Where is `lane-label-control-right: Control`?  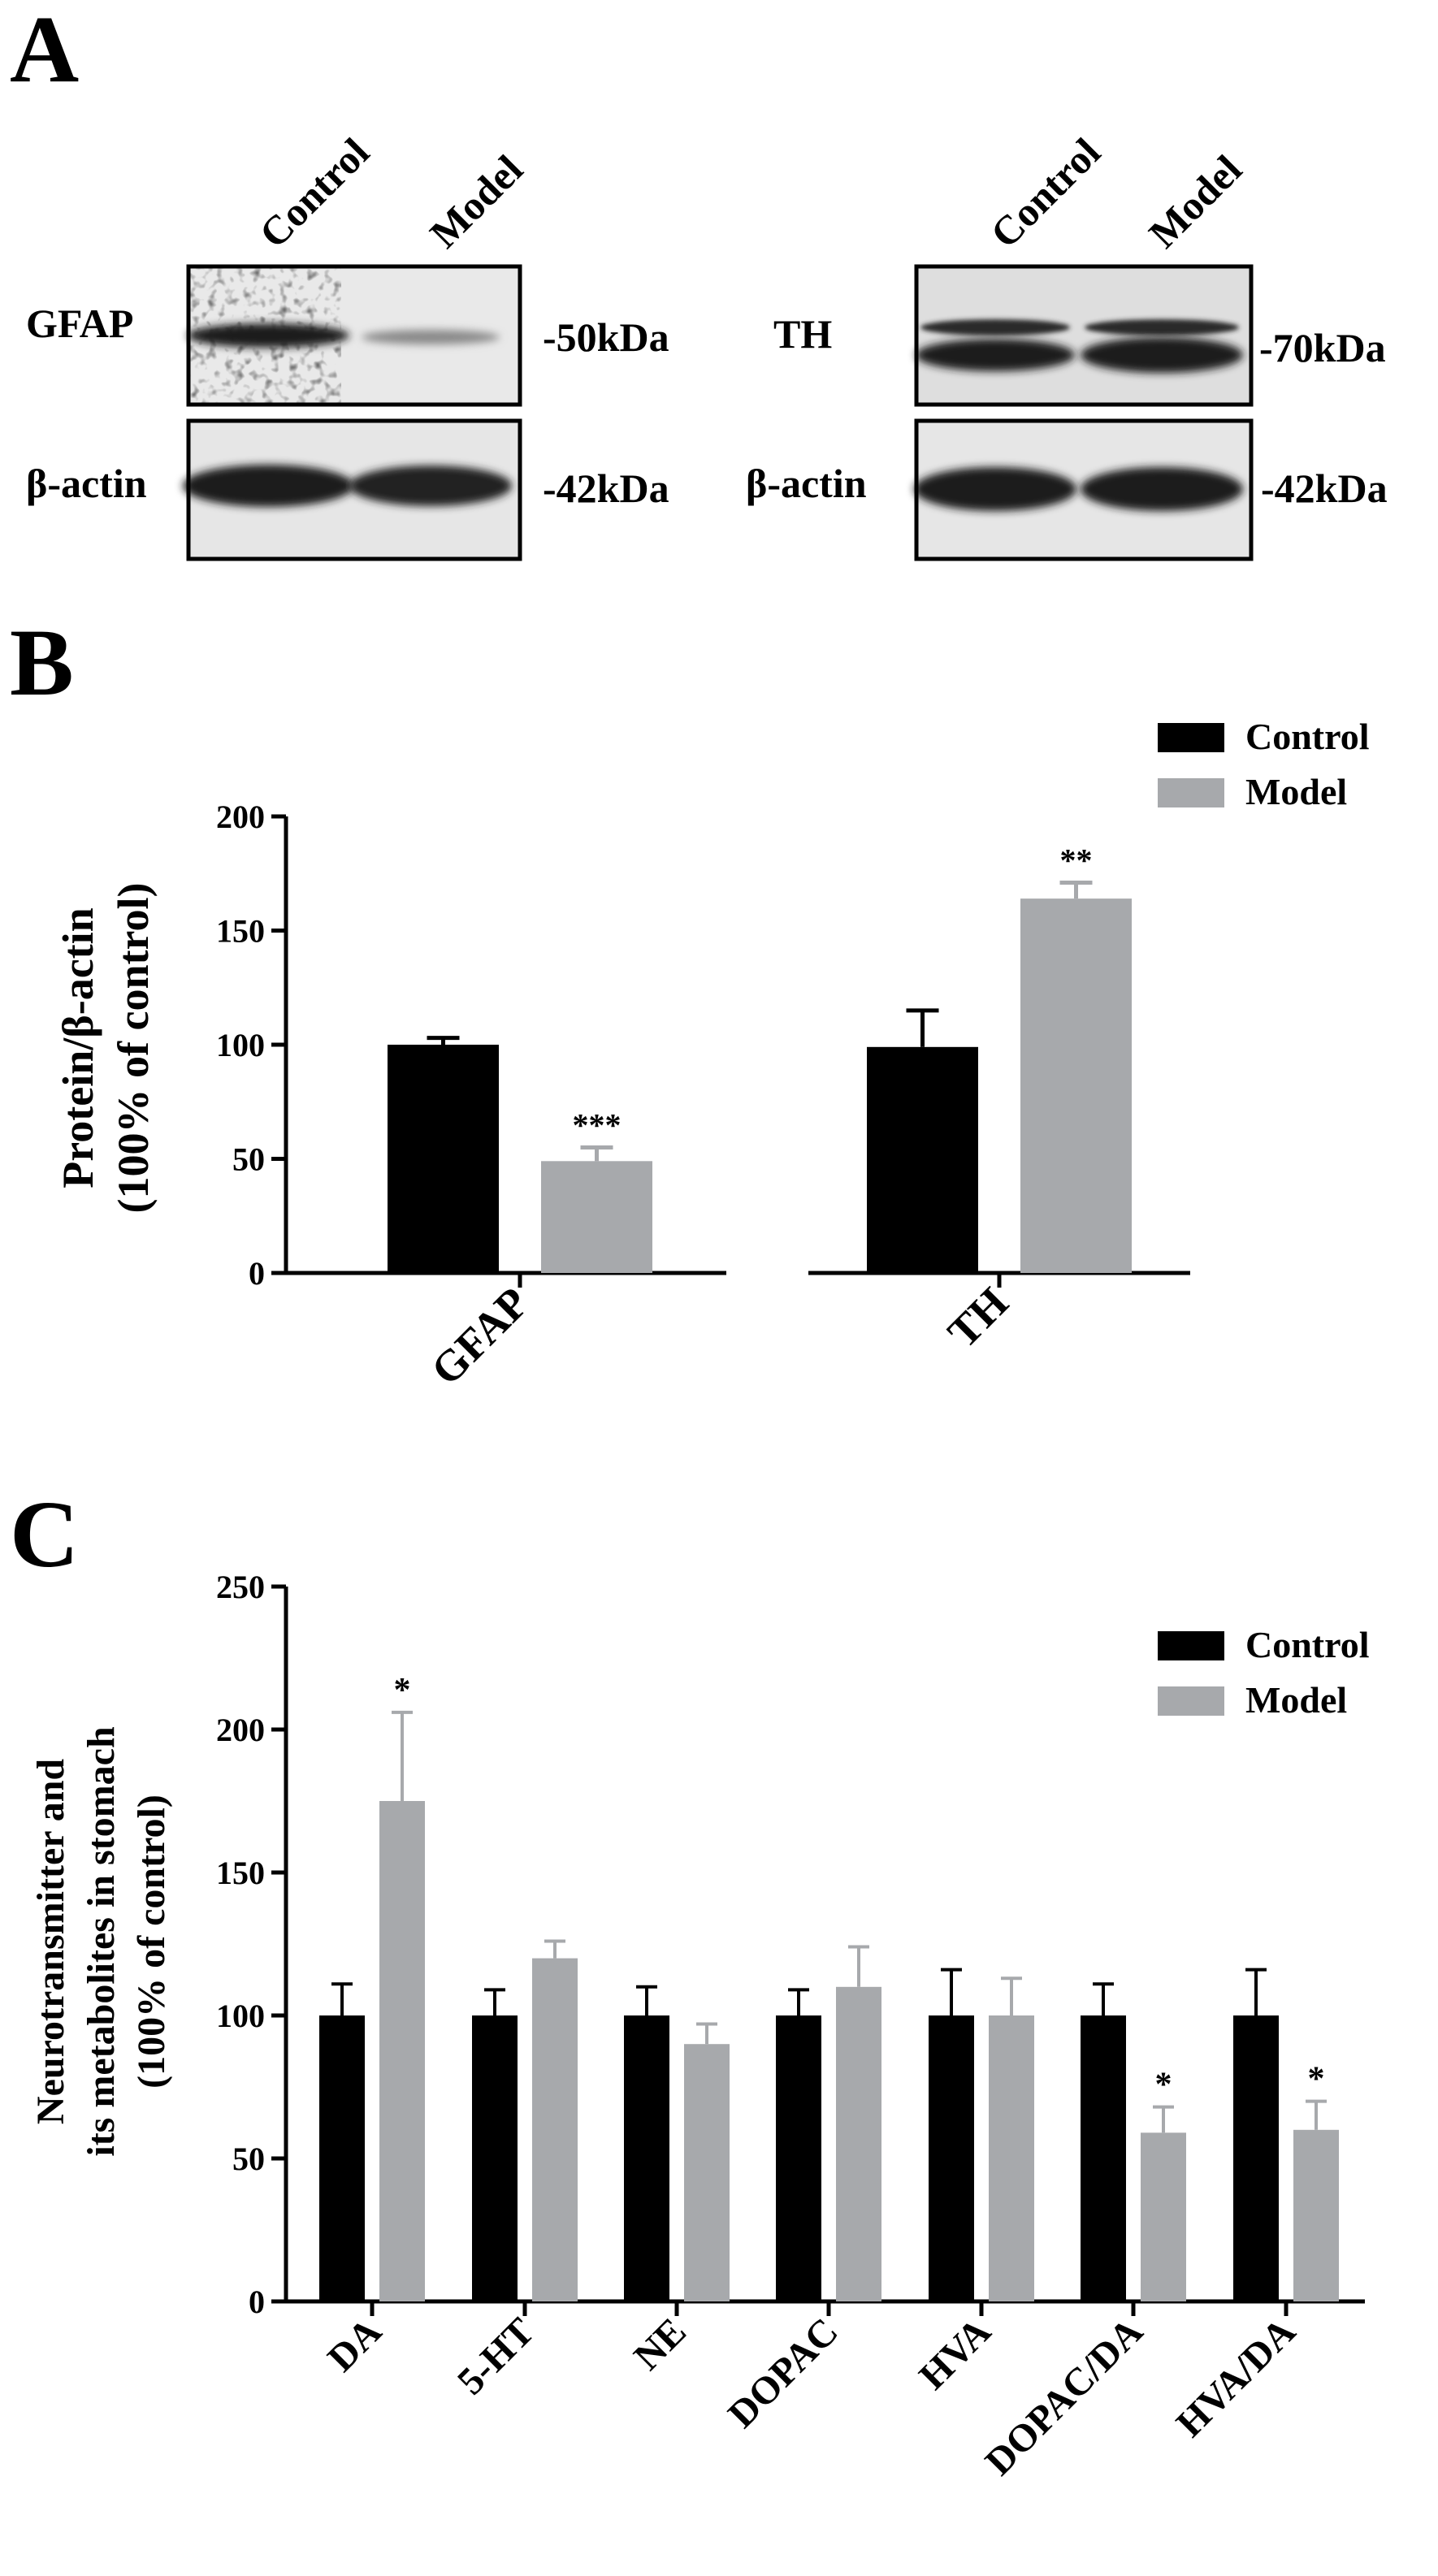 lane-label-control-right: Control is located at coordinates (1045, 193).